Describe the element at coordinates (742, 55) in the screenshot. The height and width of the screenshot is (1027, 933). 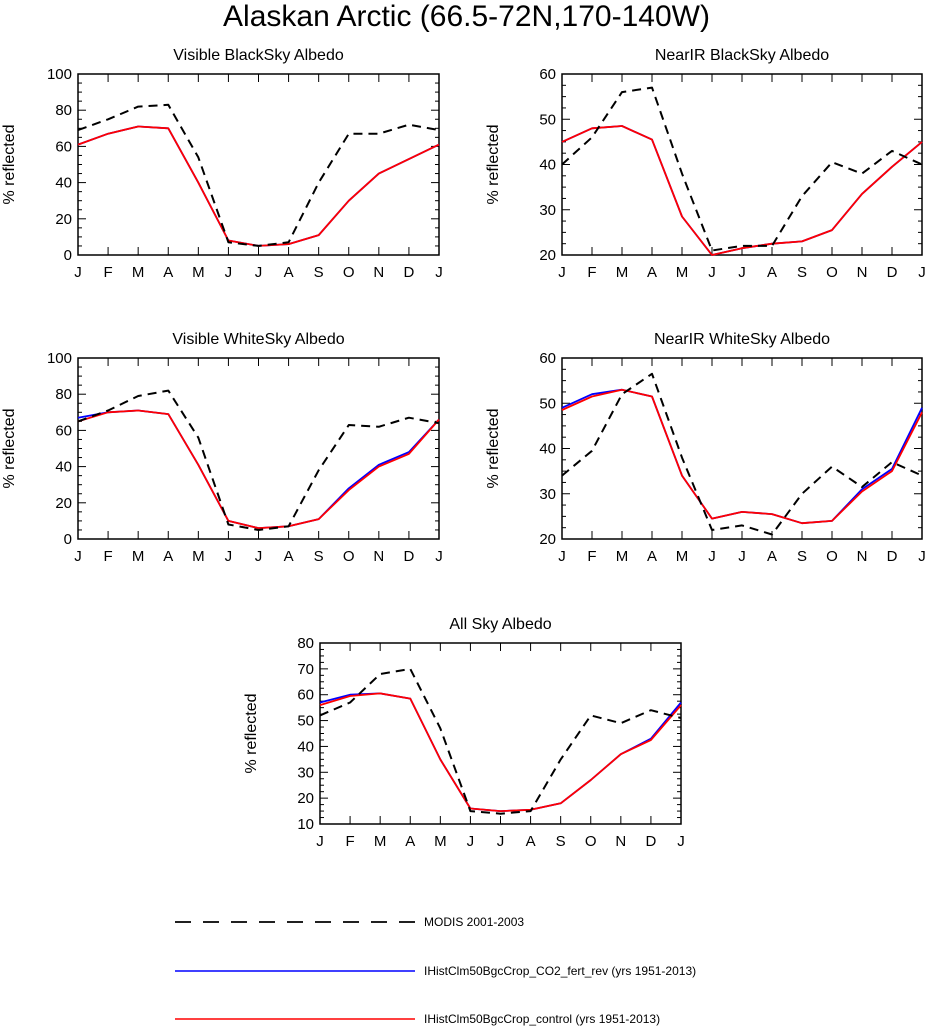
I see `panel-title: NearIR BlackSky Albedo` at that location.